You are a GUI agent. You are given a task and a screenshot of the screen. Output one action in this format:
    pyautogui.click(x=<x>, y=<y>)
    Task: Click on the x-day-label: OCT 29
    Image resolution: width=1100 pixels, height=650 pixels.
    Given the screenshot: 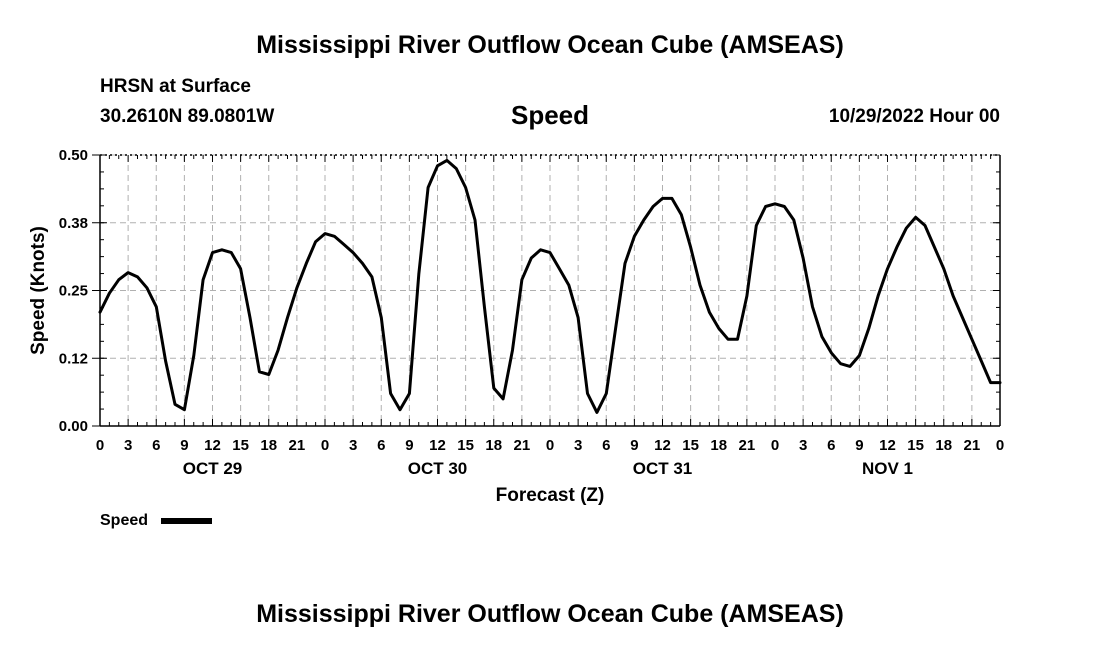 What is the action you would take?
    pyautogui.click(x=213, y=468)
    